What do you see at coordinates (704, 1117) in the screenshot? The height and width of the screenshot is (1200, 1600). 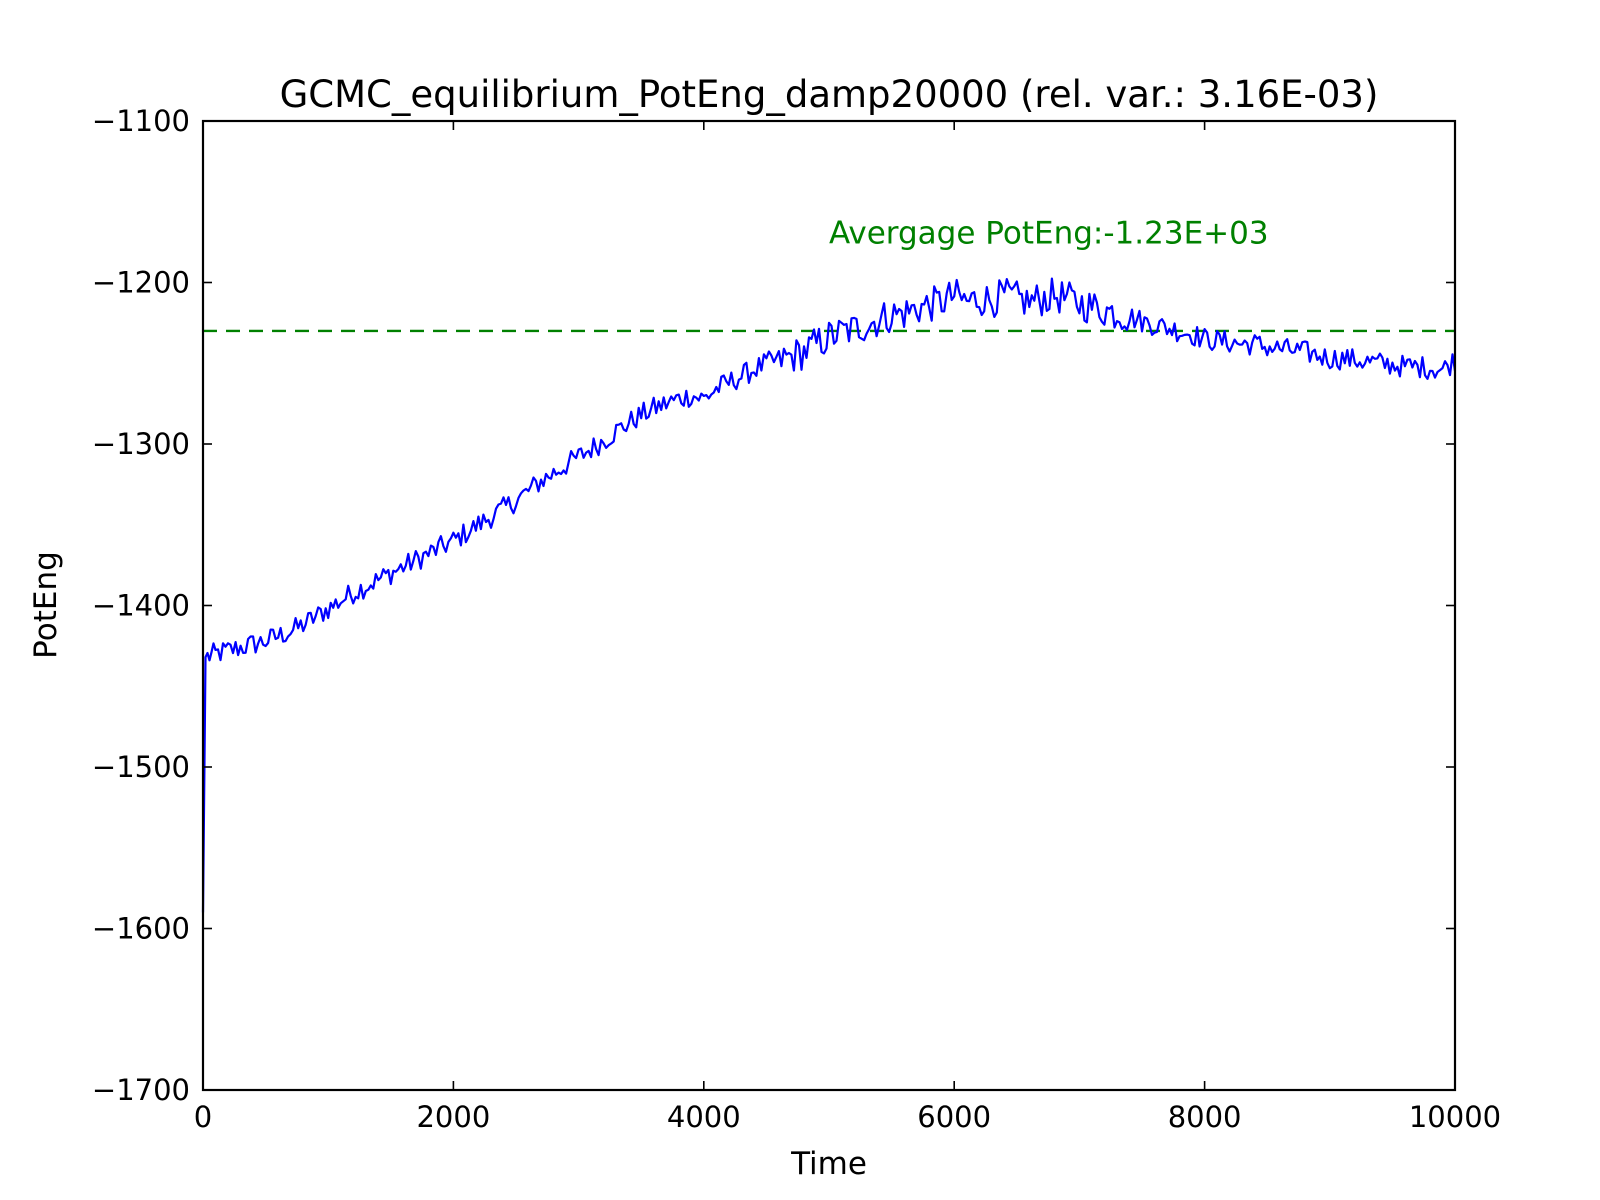 I see `x-tick-label: 4000` at bounding box center [704, 1117].